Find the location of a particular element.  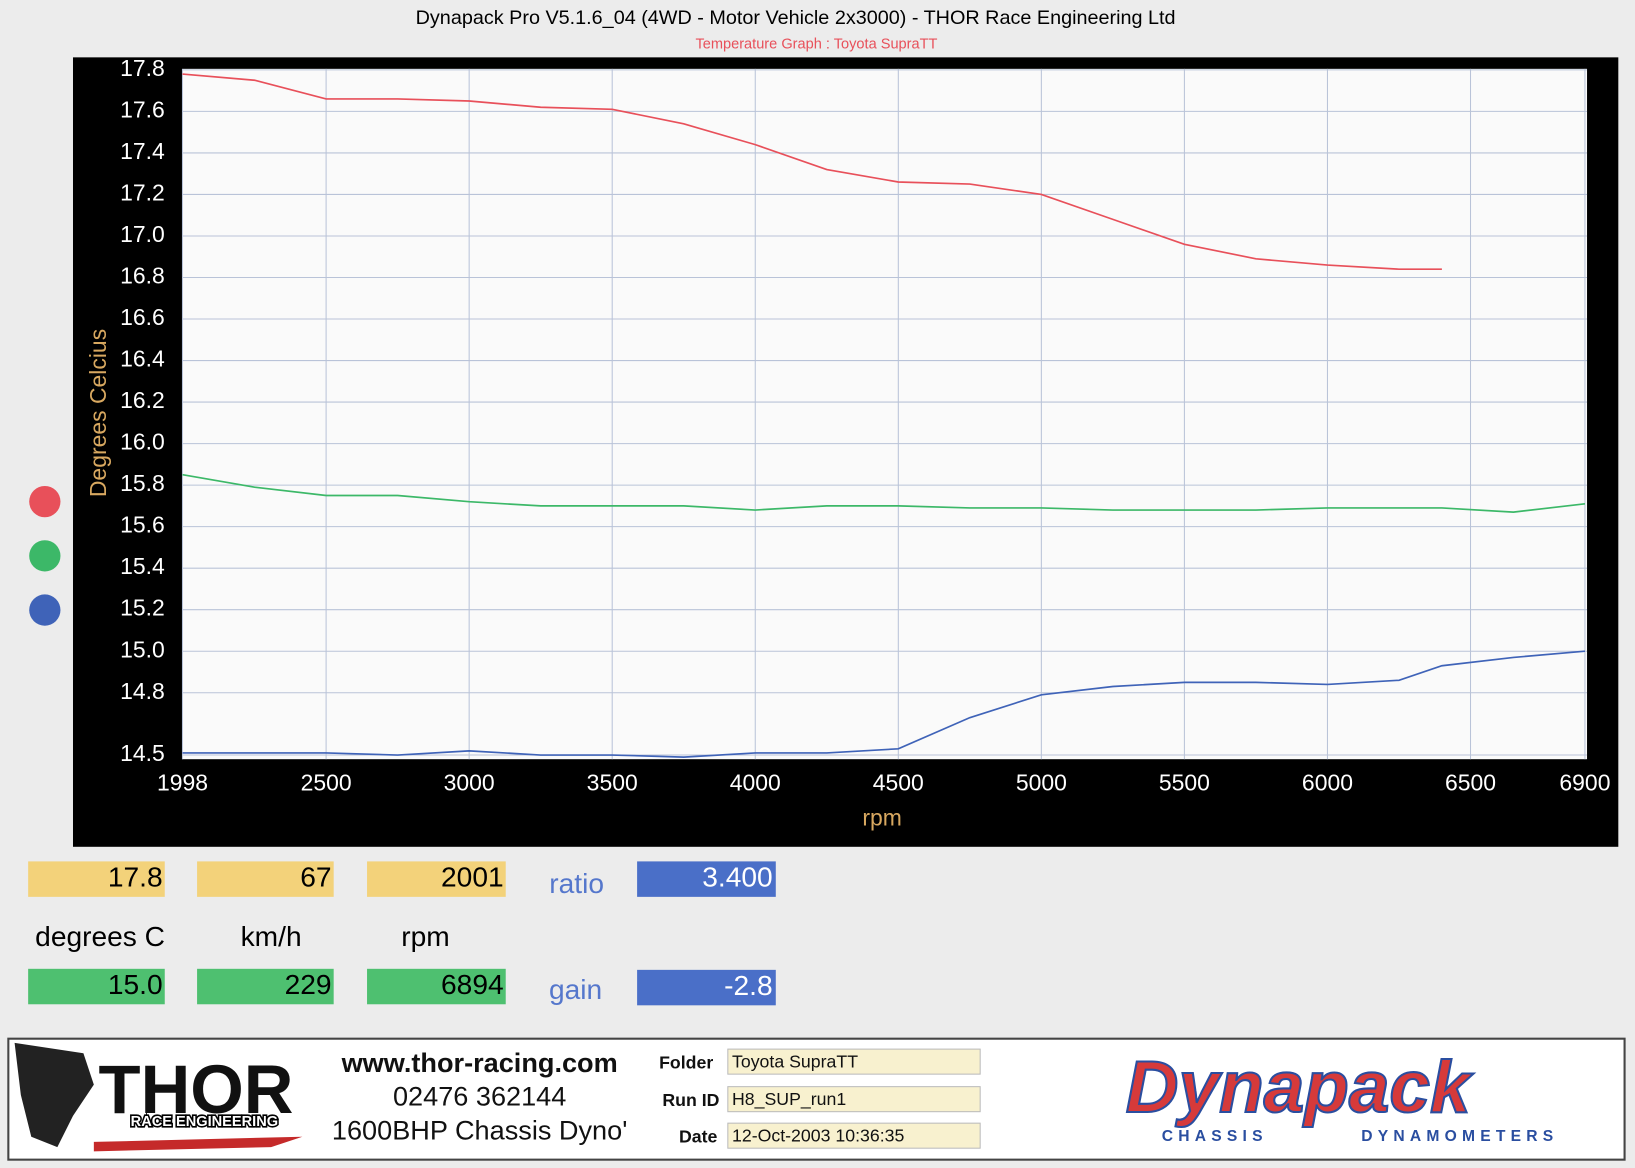

ratio-box is located at coordinates (706, 879).